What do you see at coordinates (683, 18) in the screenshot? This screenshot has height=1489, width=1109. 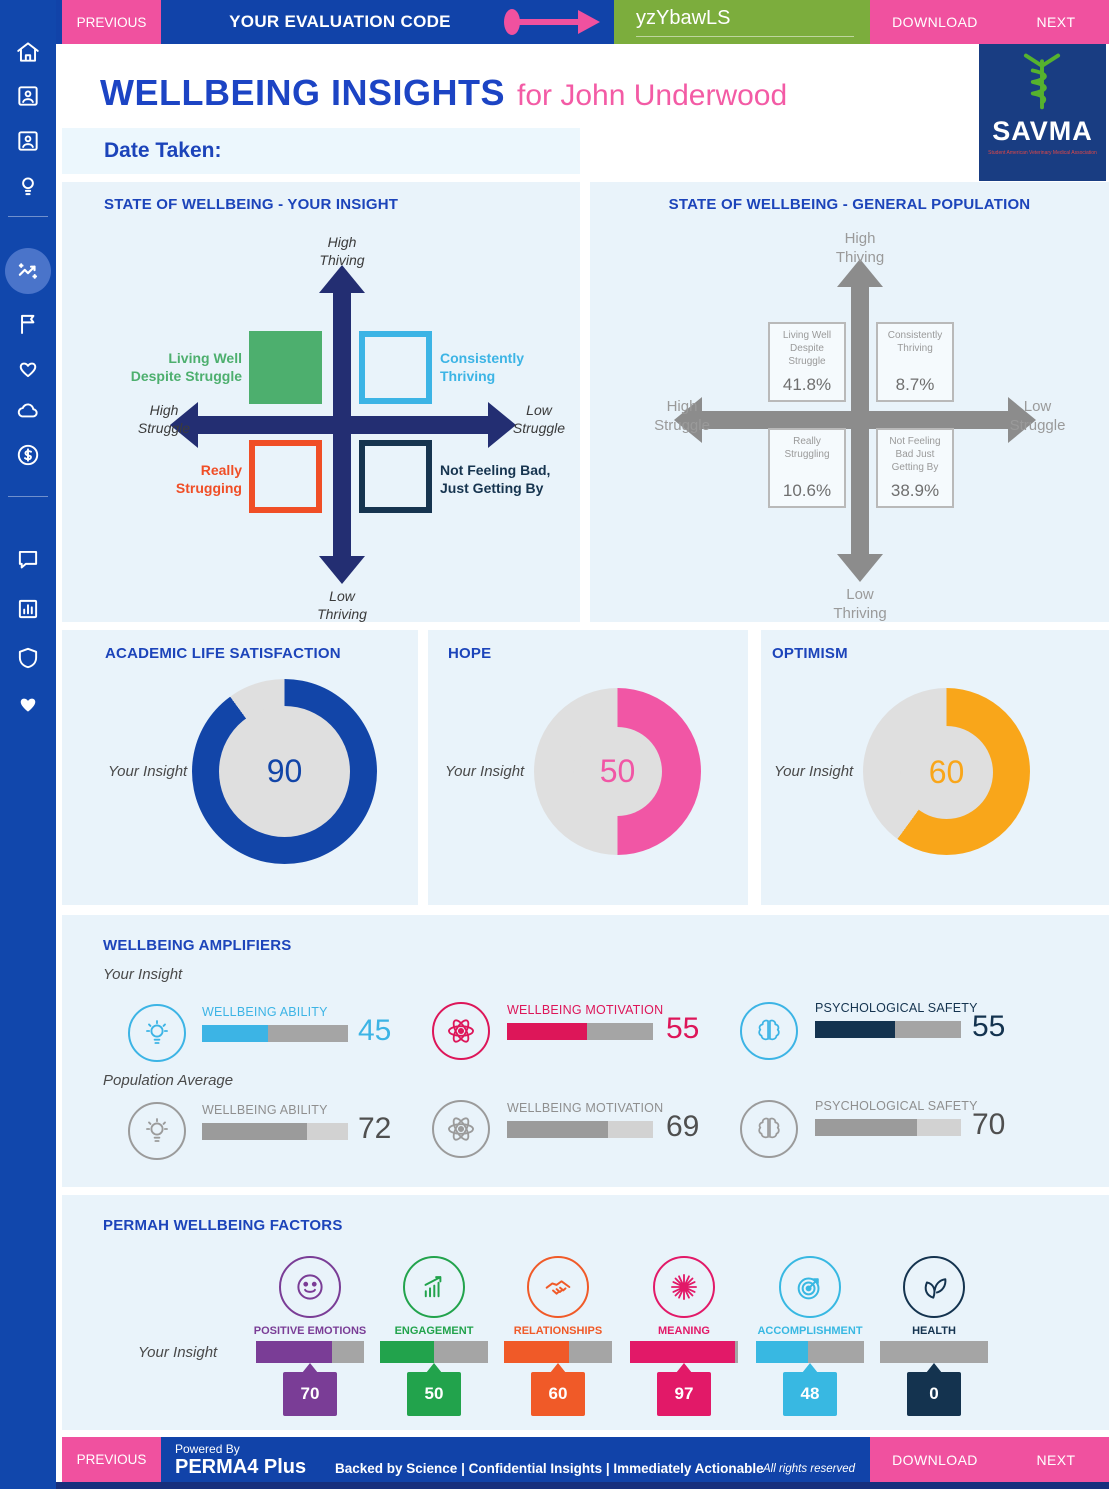 I see `evaluation-code-value: yzYbawLS` at bounding box center [683, 18].